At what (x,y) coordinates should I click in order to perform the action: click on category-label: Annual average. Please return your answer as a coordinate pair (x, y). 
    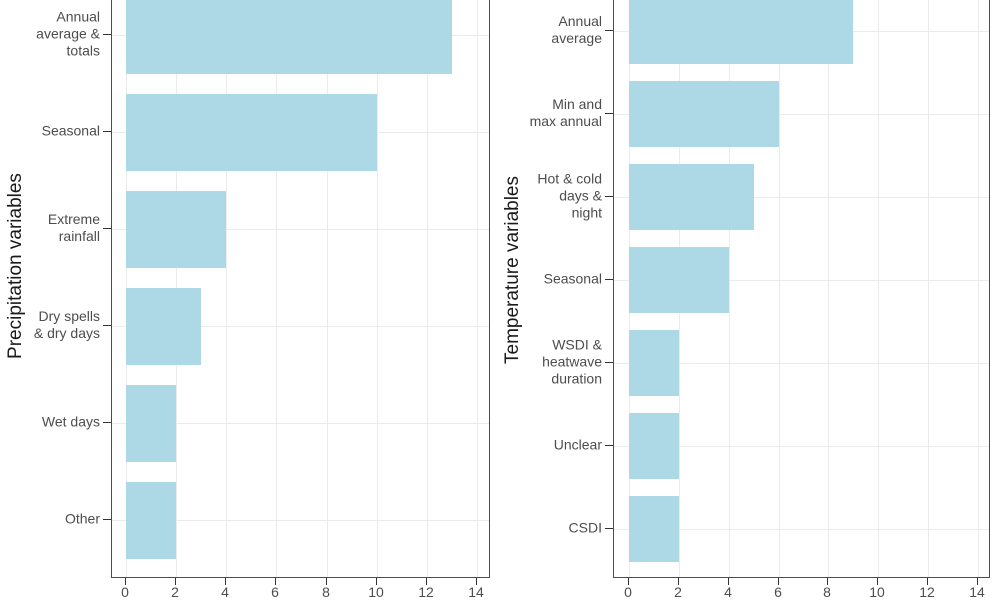
    Looking at the image, I should click on (576, 29).